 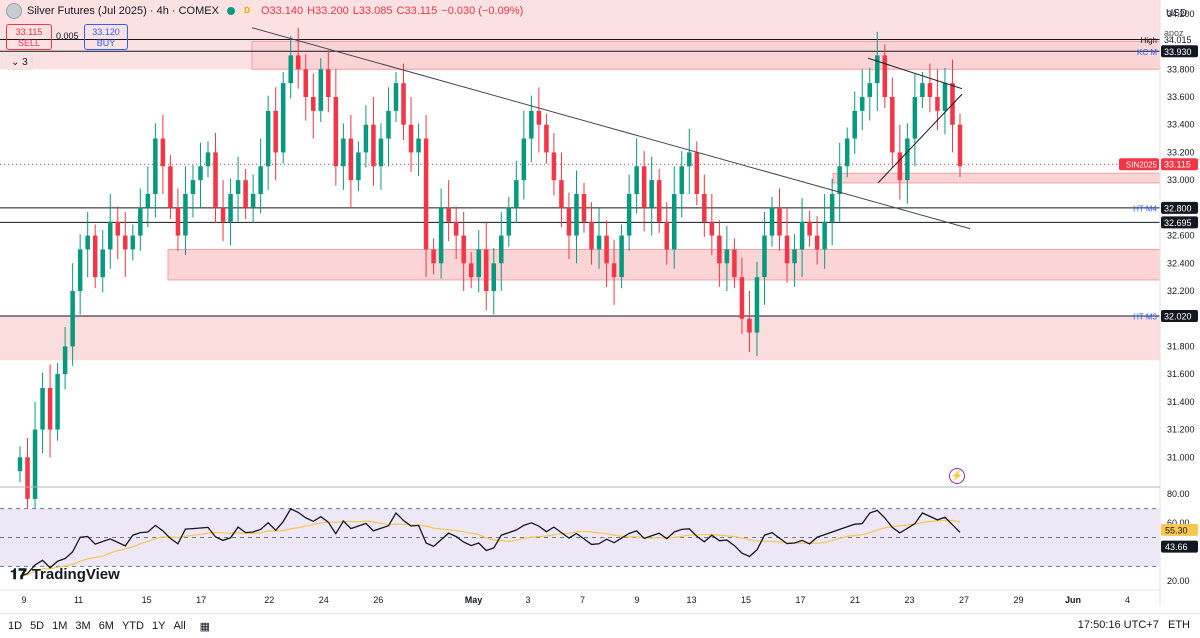 I want to click on time-tick-label: 21, so click(x=855, y=600).